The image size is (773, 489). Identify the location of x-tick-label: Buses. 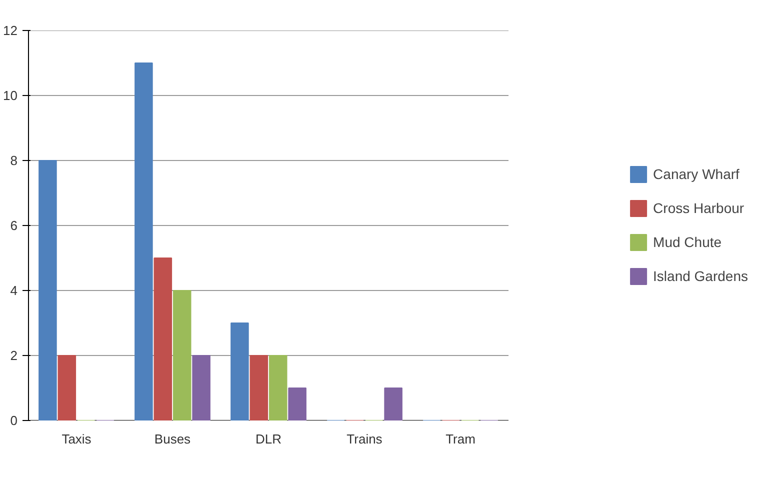
(173, 439).